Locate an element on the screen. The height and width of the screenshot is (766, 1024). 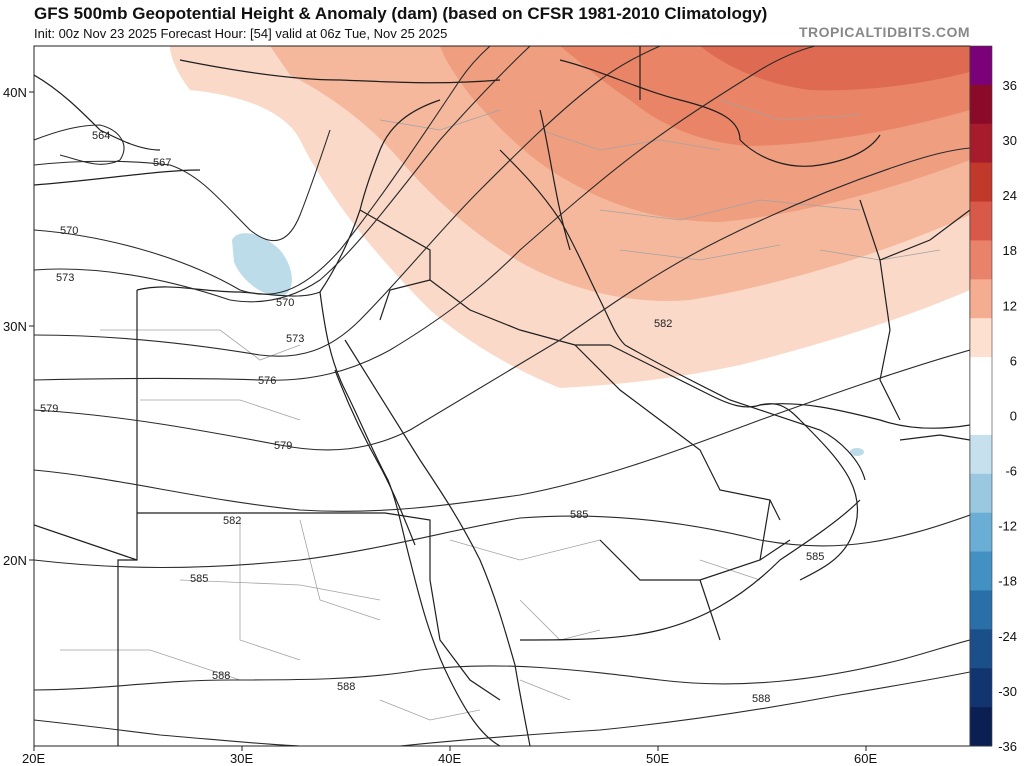
colorbar-label: 36 is located at coordinates (1010, 85).